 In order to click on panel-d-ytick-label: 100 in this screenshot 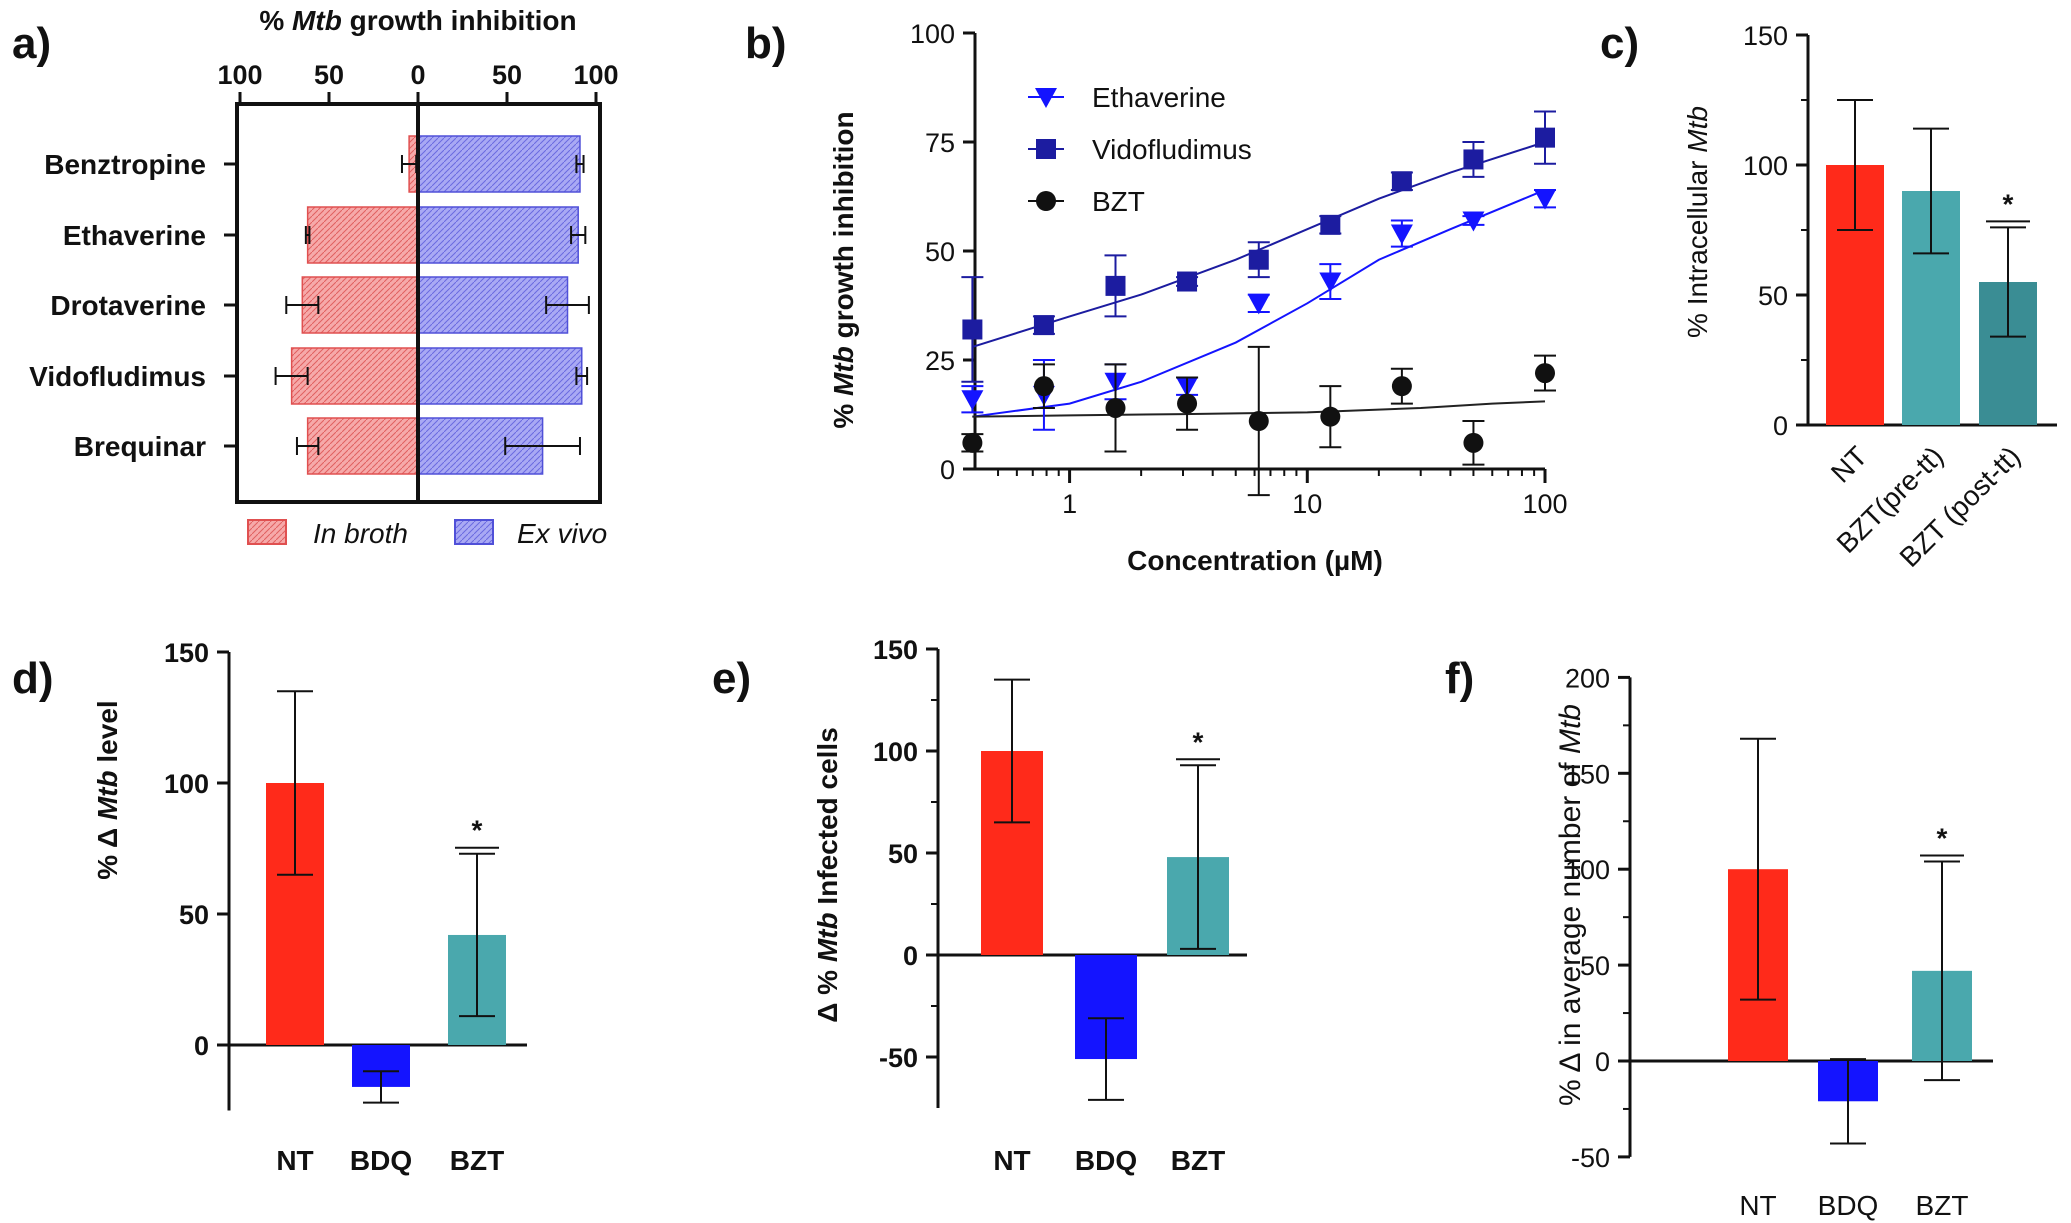, I will do `click(186, 784)`.